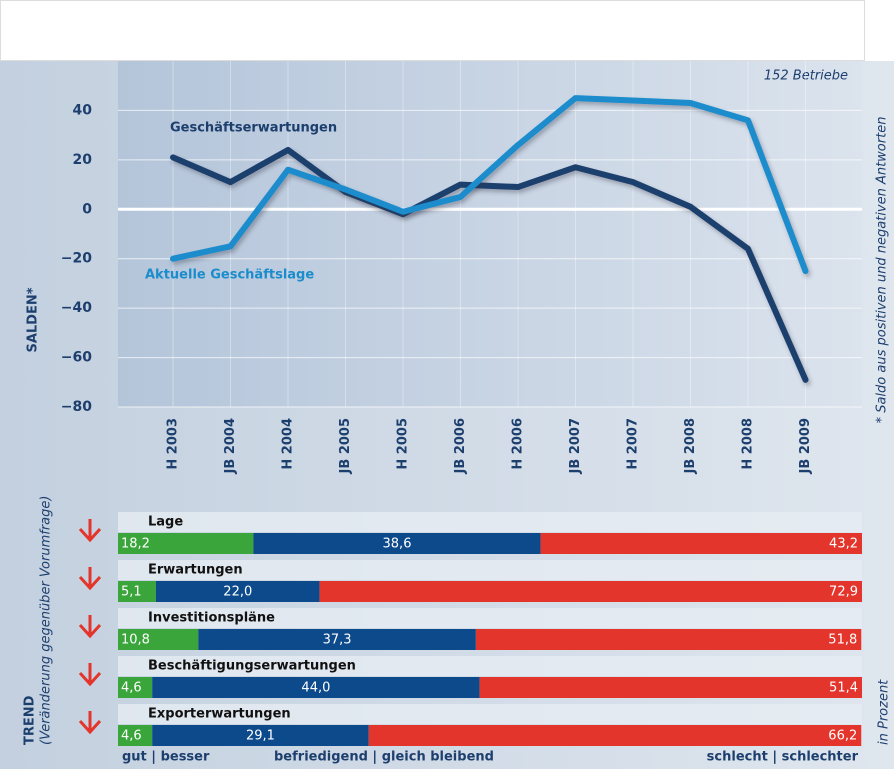  I want to click on x-tick-label: JB 2008, so click(690, 446).